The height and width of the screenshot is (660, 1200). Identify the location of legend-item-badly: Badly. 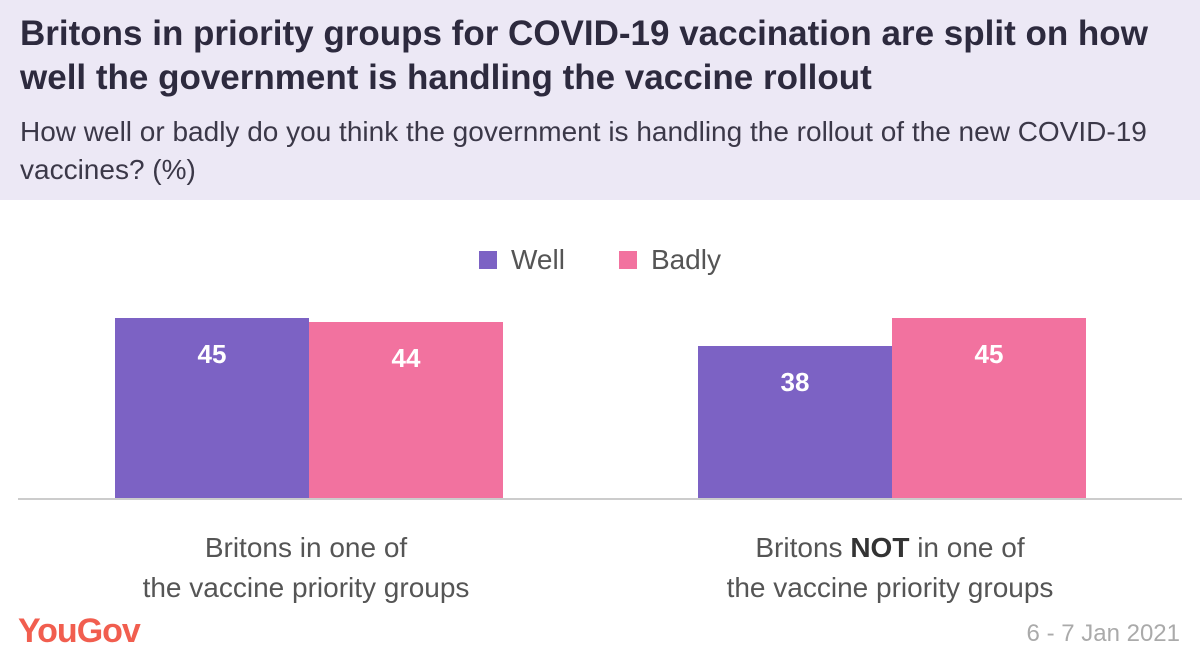
(669, 260).